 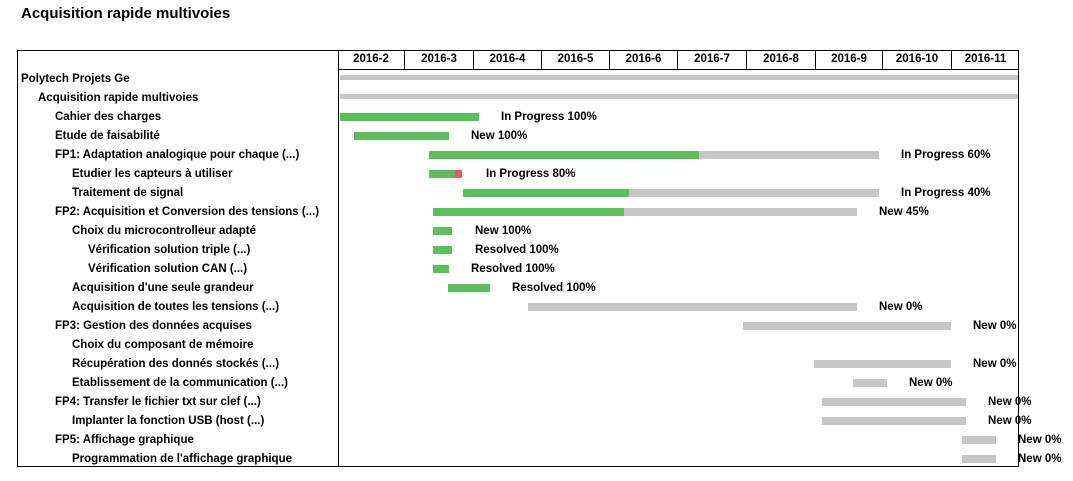 I want to click on task-label: Implanter la fonction USB (host (...), so click(x=168, y=421).